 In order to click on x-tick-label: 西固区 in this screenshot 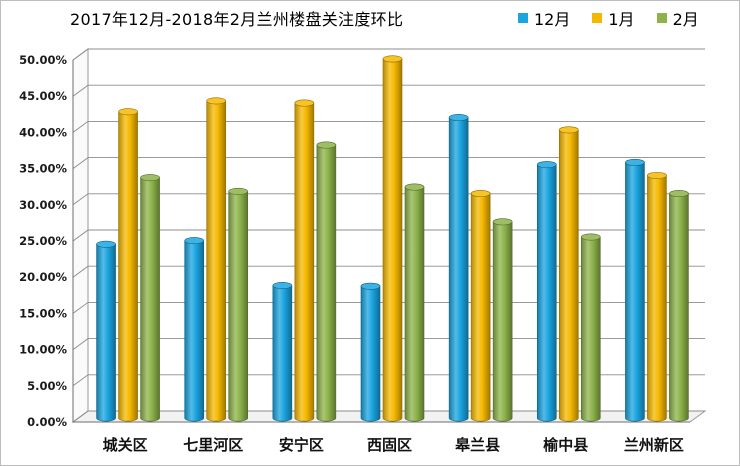, I will do `click(389, 445)`.